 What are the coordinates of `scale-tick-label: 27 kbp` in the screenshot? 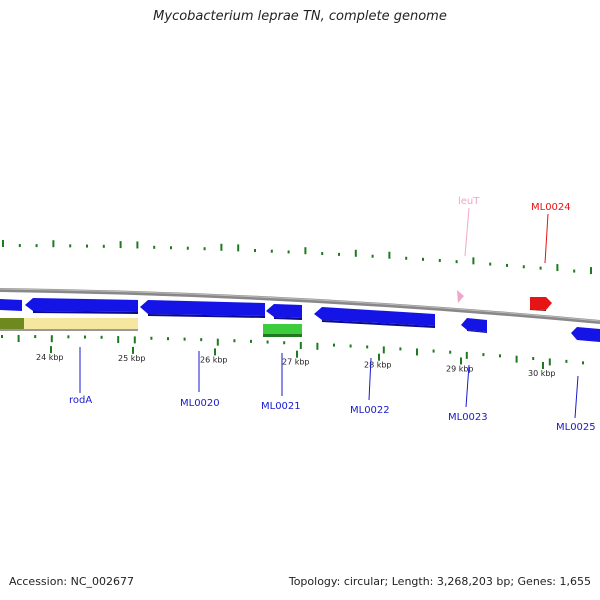 It's located at (296, 362).